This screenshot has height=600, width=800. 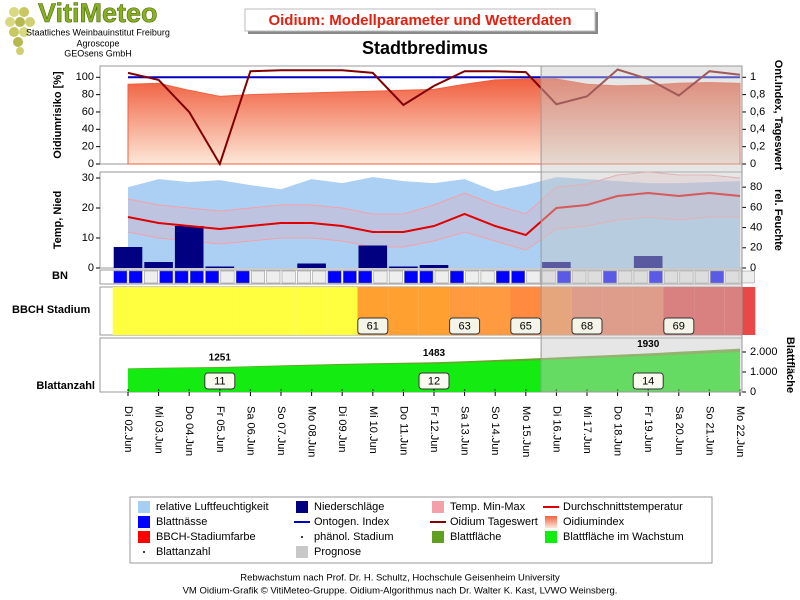 I want to click on y-tick-label: 30, so click(x=88, y=178).